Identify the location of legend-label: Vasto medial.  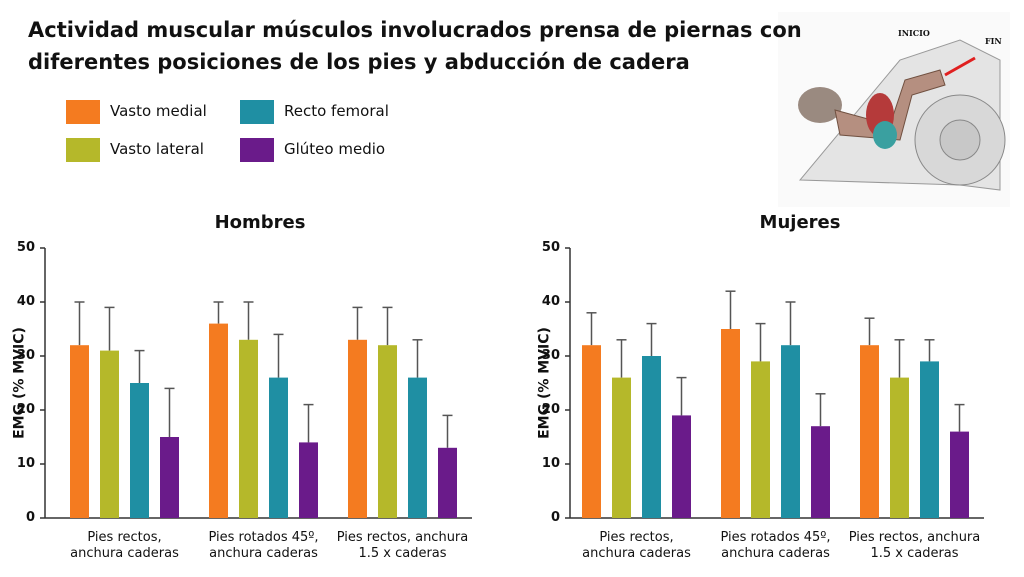
(158, 111).